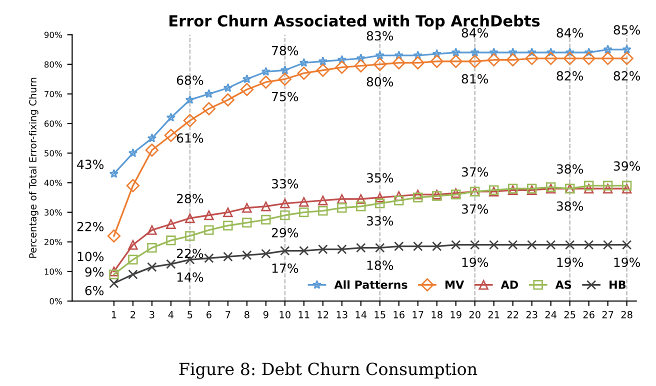 The image size is (656, 386). I want to click on x-tick-label: 18, so click(437, 314).